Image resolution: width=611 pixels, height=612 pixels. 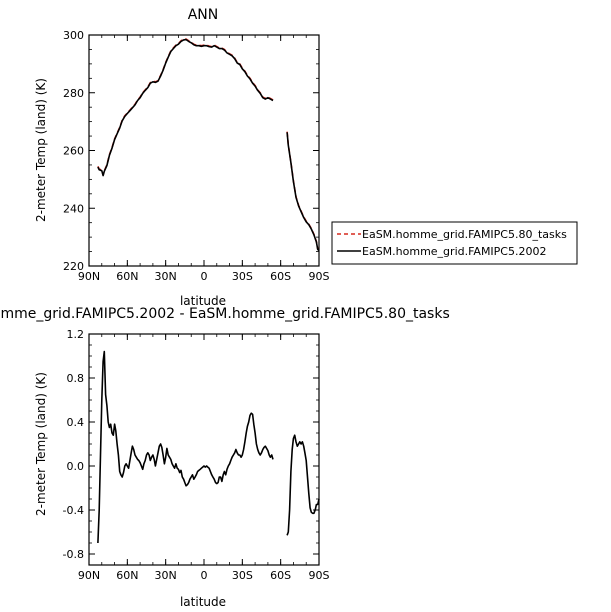 I want to click on y-tick-label: 0.4, so click(x=76, y=422).